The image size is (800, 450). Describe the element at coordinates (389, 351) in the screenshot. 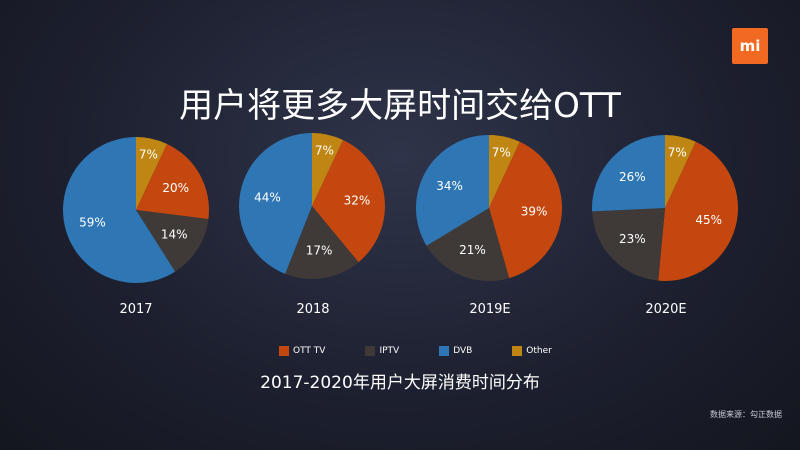

I see `legend-label-iptv: IPTV` at that location.